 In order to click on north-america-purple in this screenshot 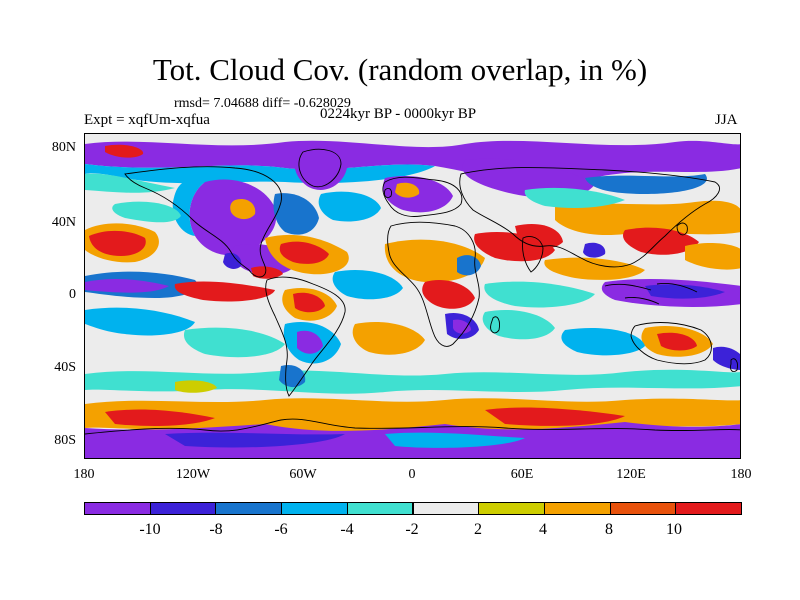, I will do `click(233, 217)`.